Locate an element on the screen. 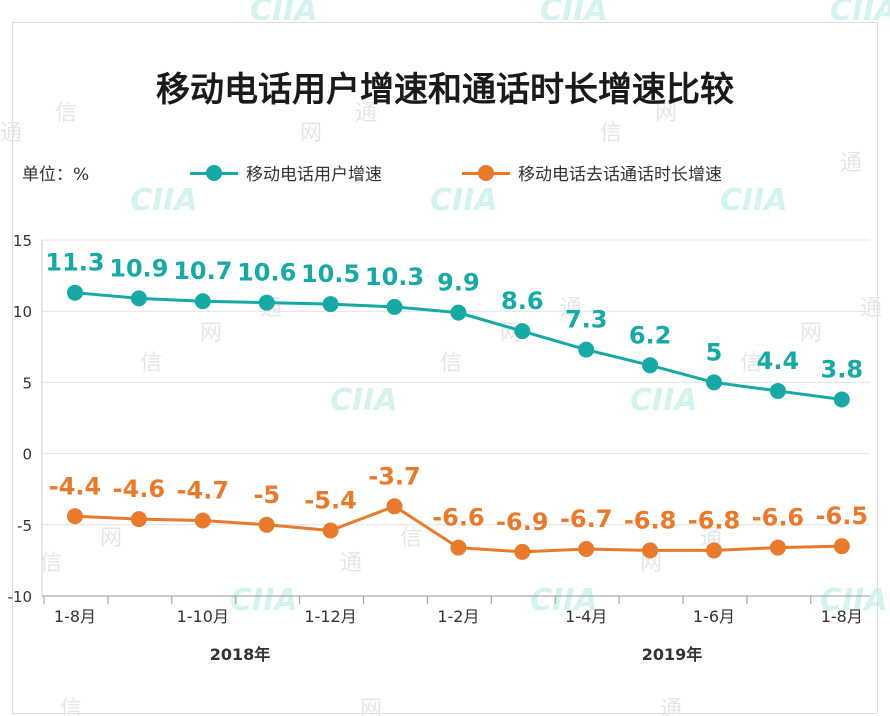 The image size is (890, 716). data-label-1: 4.4 is located at coordinates (778, 361).